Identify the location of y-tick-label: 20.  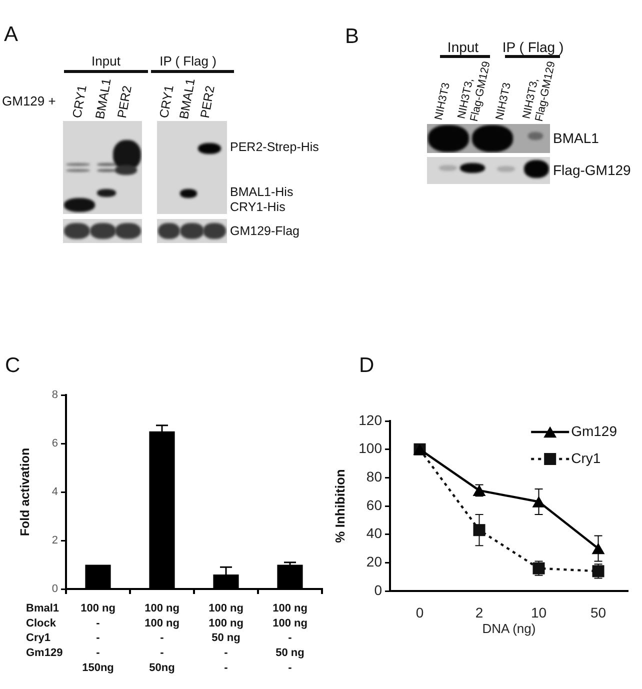
(374, 562).